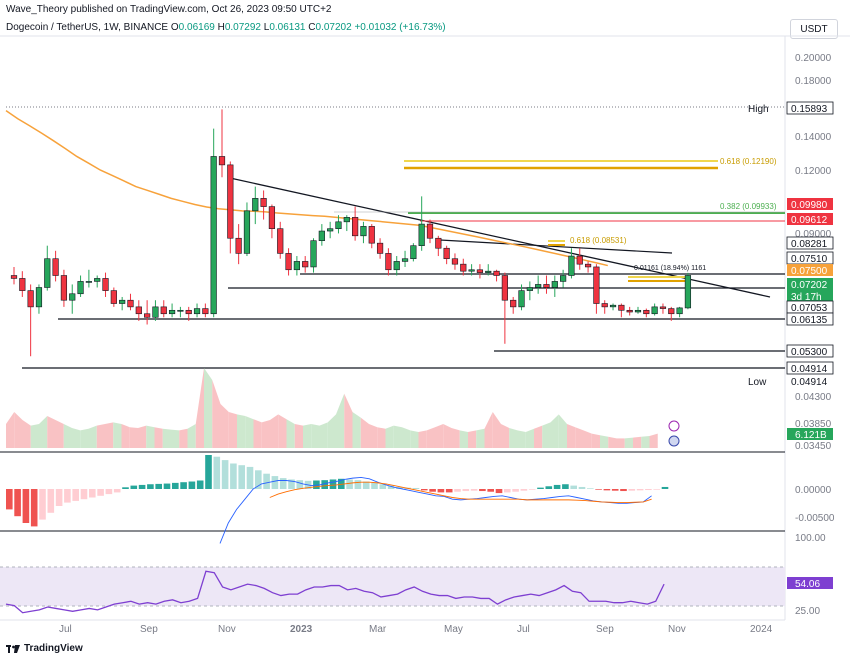  What do you see at coordinates (400, 27) in the screenshot?
I see `change-value: +0.01032 (+16.73%)` at bounding box center [400, 27].